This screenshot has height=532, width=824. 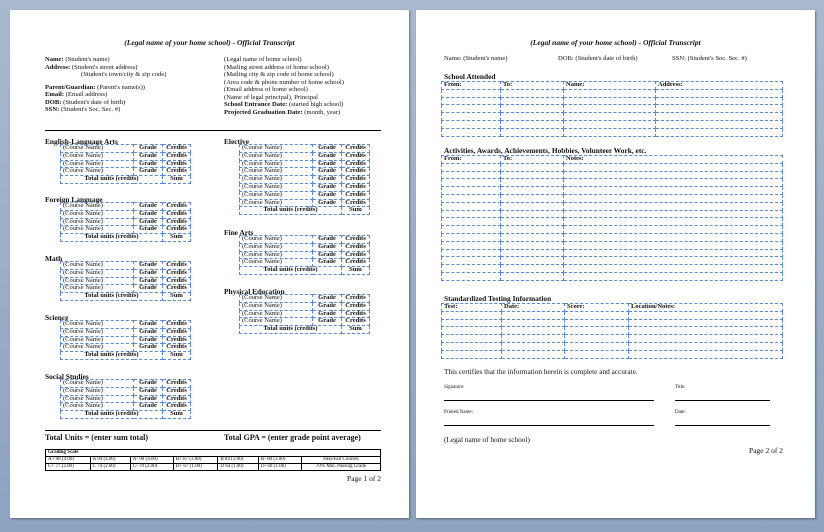 I want to click on printed-name-line, so click(x=549, y=425).